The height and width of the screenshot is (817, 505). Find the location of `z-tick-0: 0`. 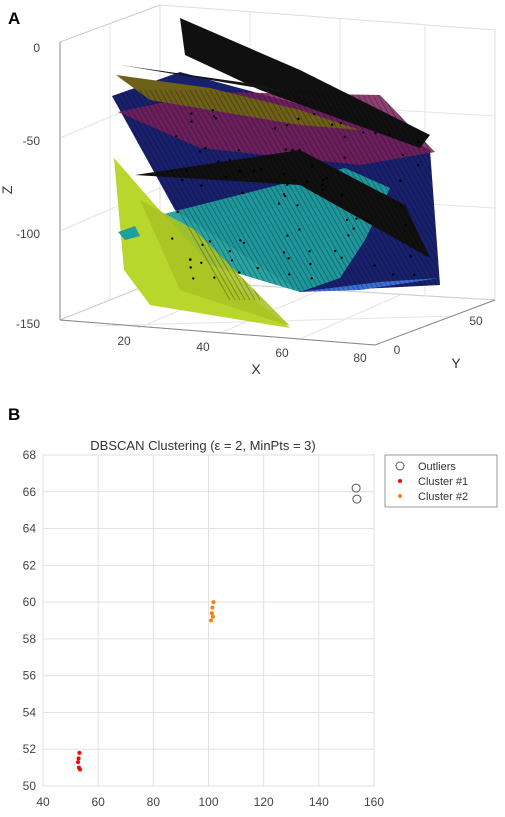

z-tick-0: 0 is located at coordinates (36, 48).